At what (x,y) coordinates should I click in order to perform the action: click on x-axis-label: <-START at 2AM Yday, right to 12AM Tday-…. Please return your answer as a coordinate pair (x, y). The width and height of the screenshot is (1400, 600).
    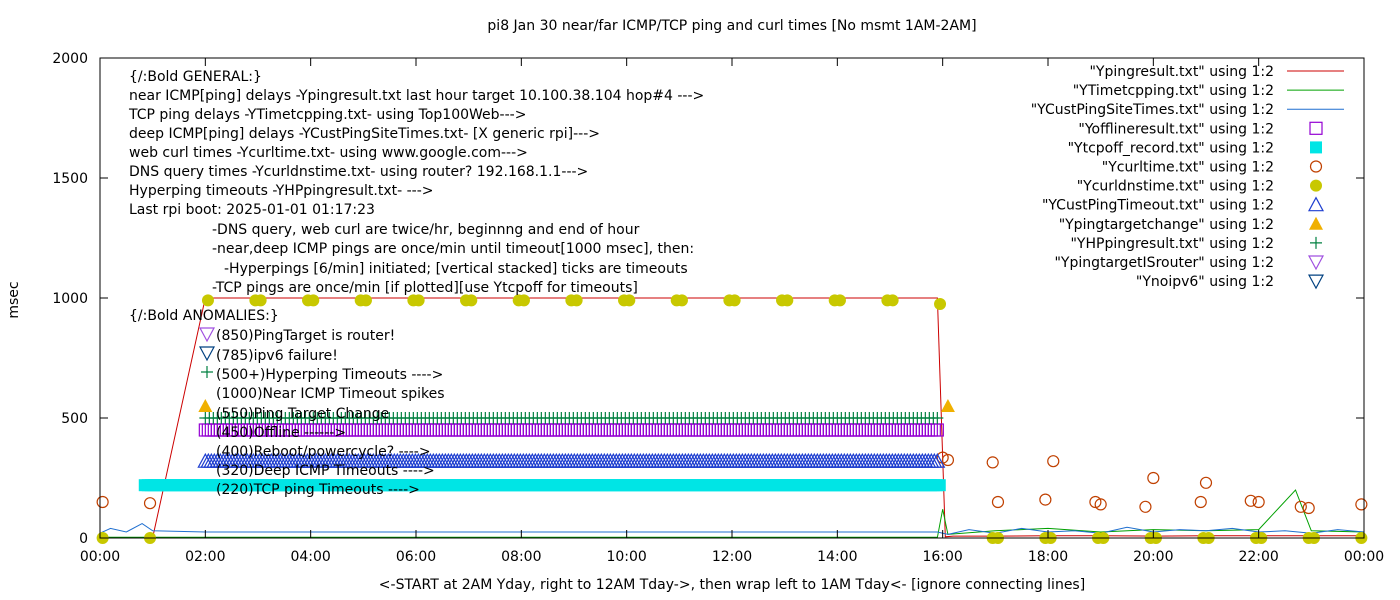
    Looking at the image, I should click on (732, 585).